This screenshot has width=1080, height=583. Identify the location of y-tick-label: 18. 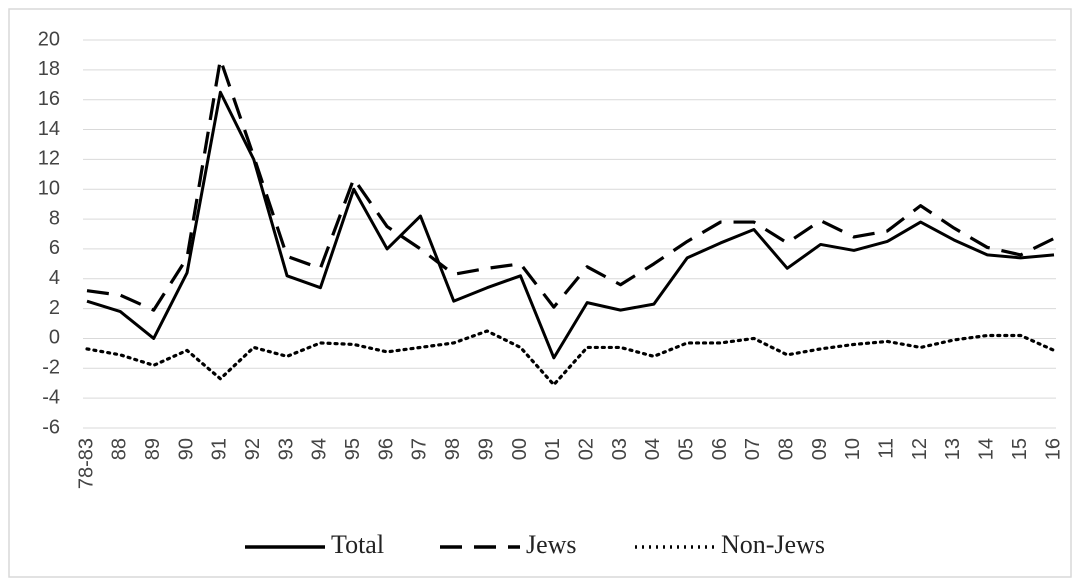
(49, 69).